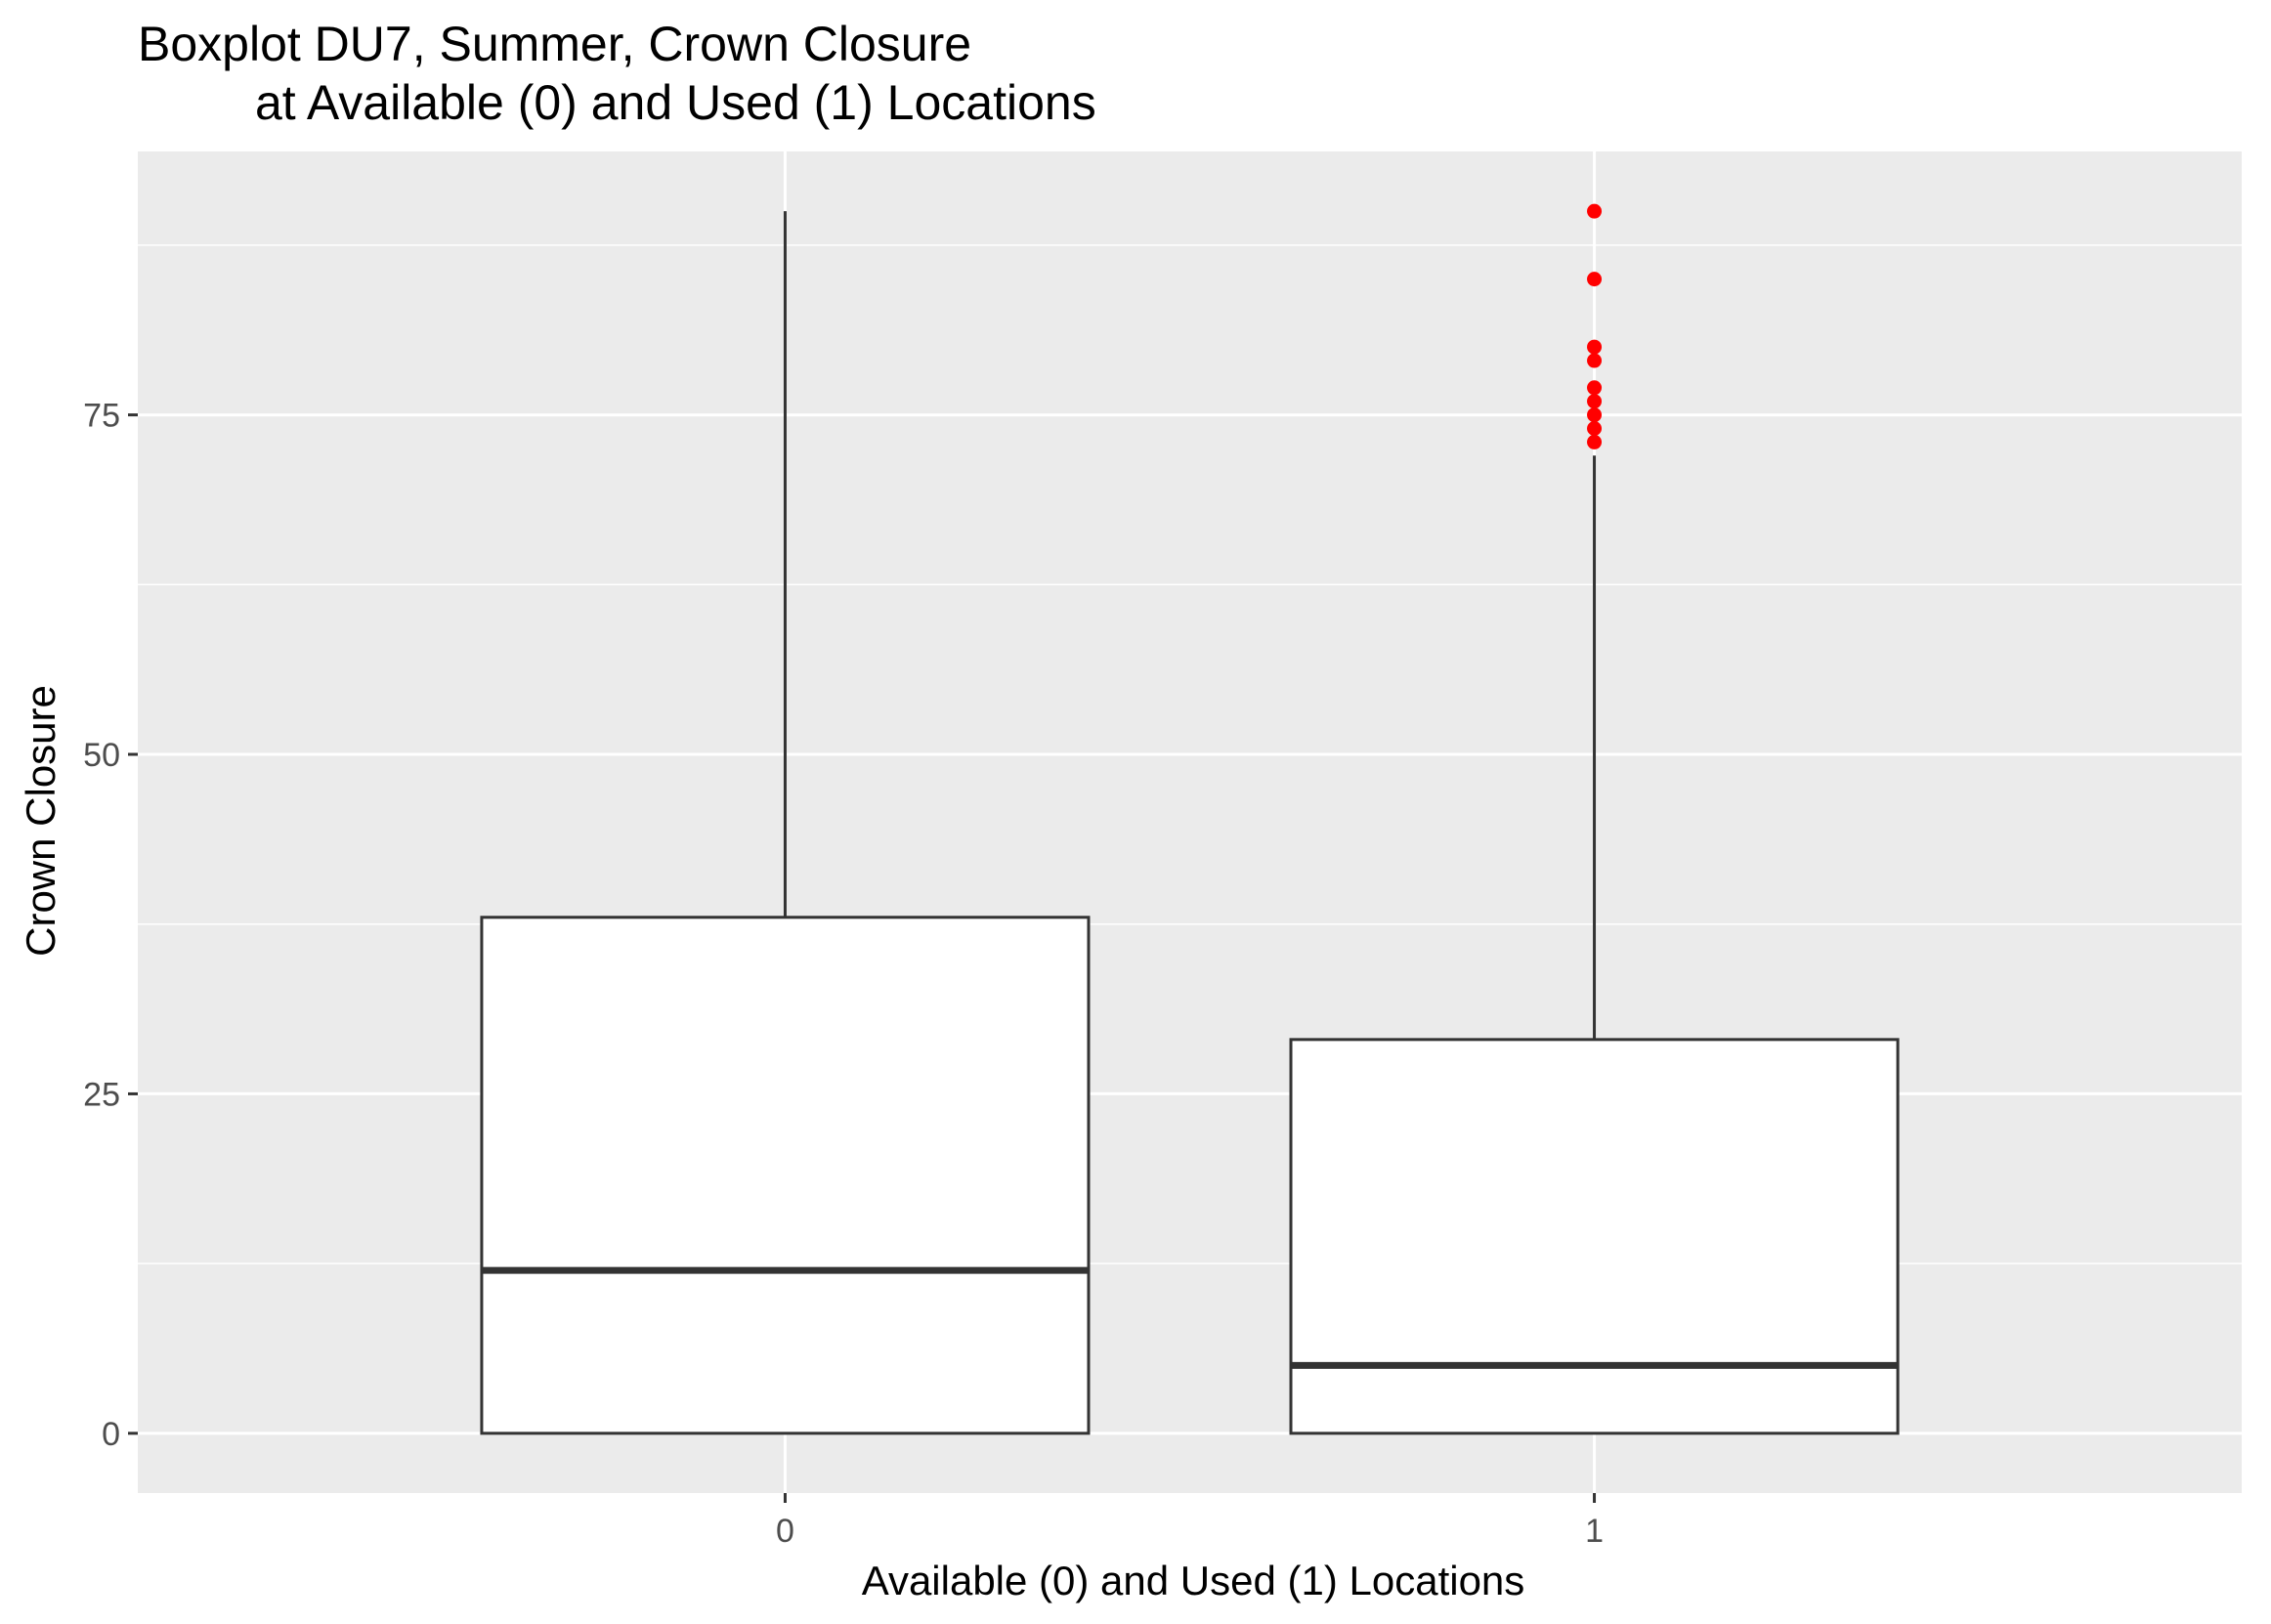 This screenshot has height=1624, width=2271. What do you see at coordinates (785, 1532) in the screenshot?
I see `x-tick-label: 0` at bounding box center [785, 1532].